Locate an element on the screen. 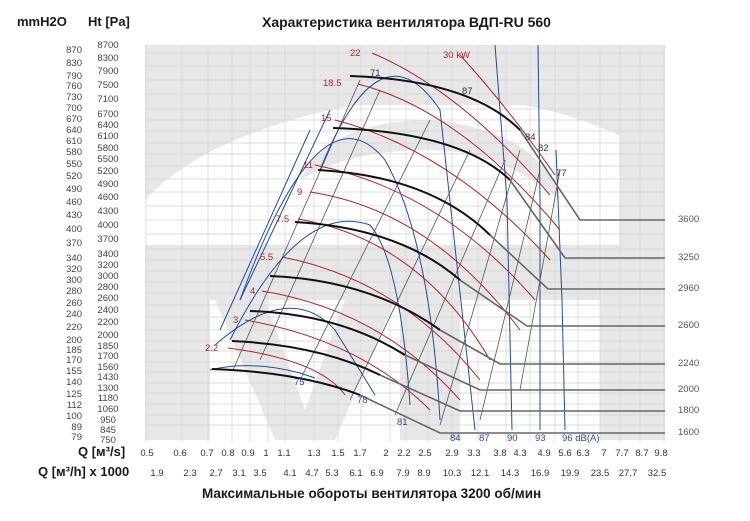  y-tick-mm: 830 is located at coordinates (74, 63).